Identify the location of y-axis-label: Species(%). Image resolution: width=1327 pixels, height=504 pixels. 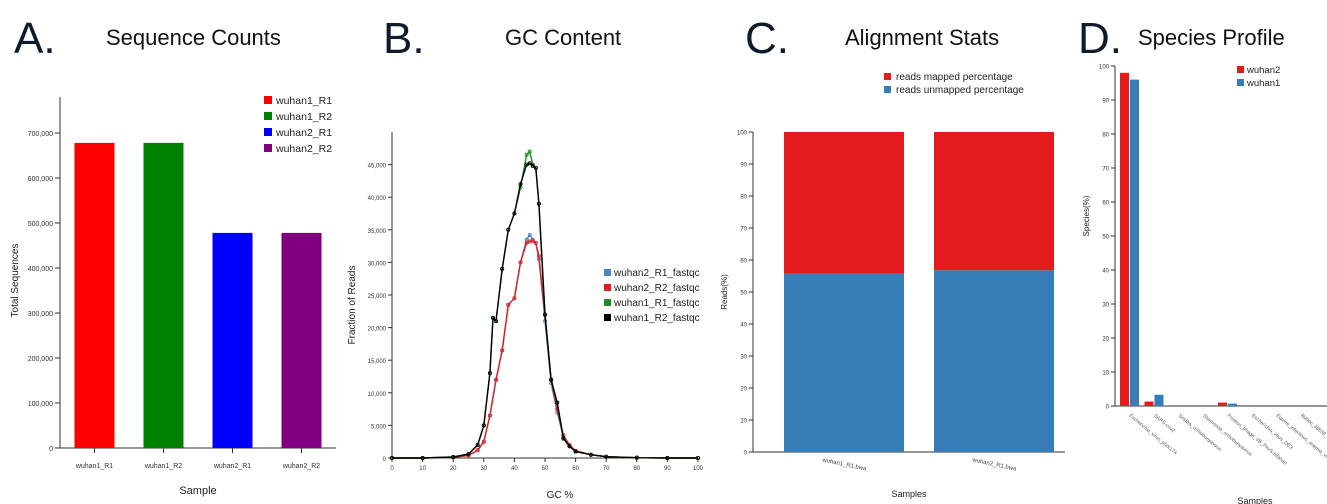
(1086, 215).